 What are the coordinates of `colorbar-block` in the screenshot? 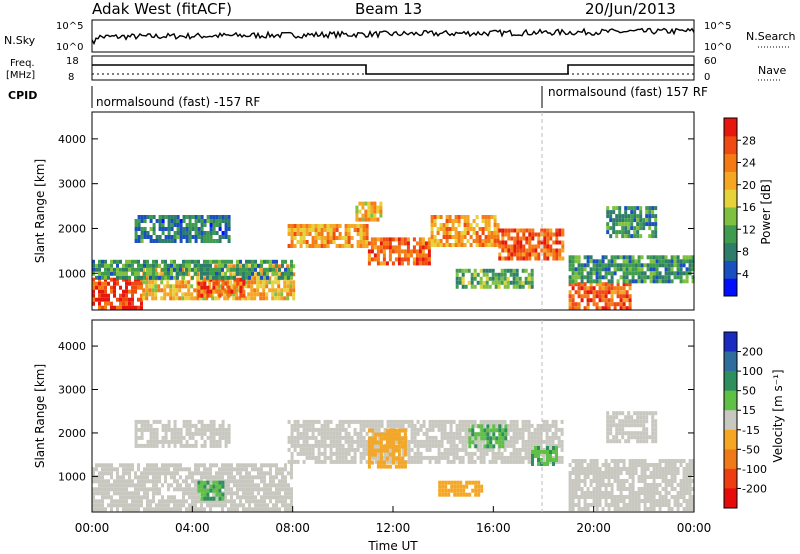 It's located at (730, 478).